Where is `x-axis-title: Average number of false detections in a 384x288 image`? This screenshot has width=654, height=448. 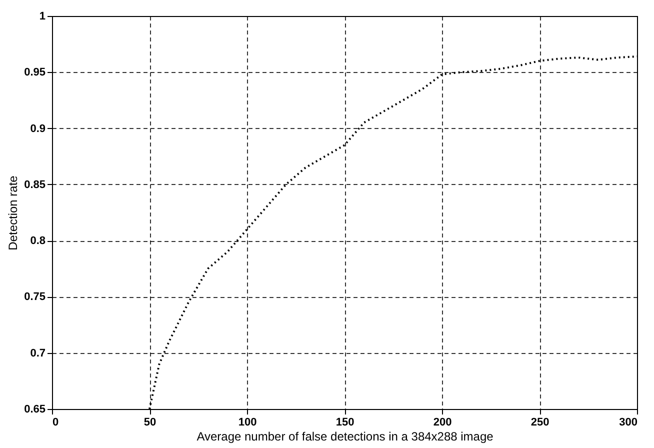 x-axis-title: Average number of false detections in a 384x288 image is located at coordinates (345, 437).